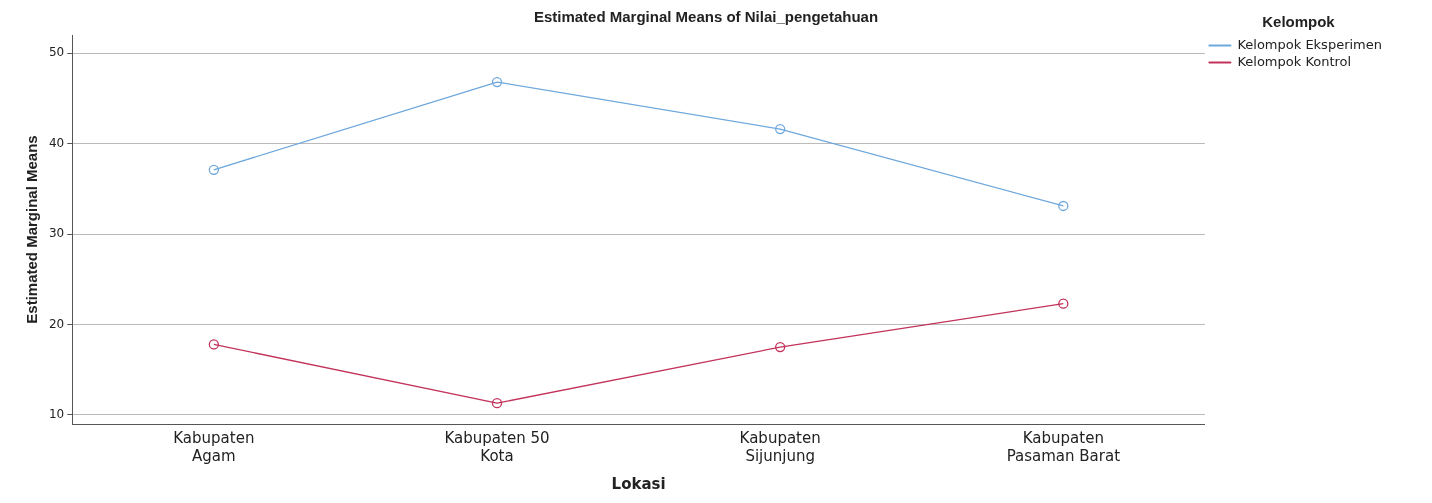 This screenshot has width=1432, height=503. What do you see at coordinates (56, 414) in the screenshot?
I see `y-tick-label: 10` at bounding box center [56, 414].